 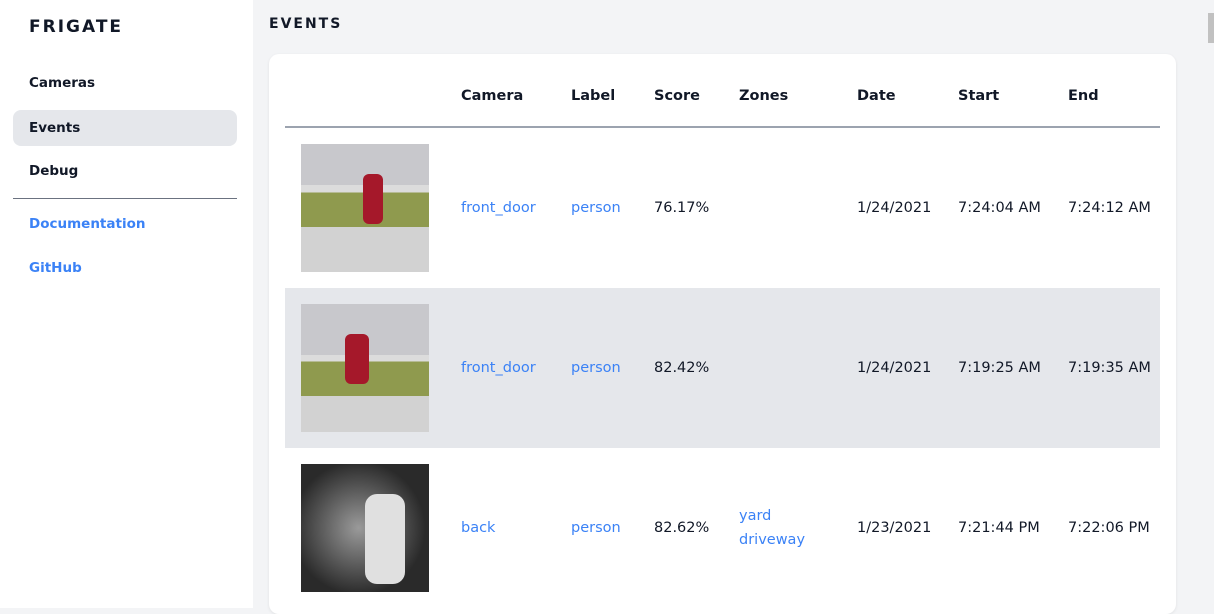 What do you see at coordinates (125, 128) in the screenshot?
I see `sidebar-item-events: Events` at bounding box center [125, 128].